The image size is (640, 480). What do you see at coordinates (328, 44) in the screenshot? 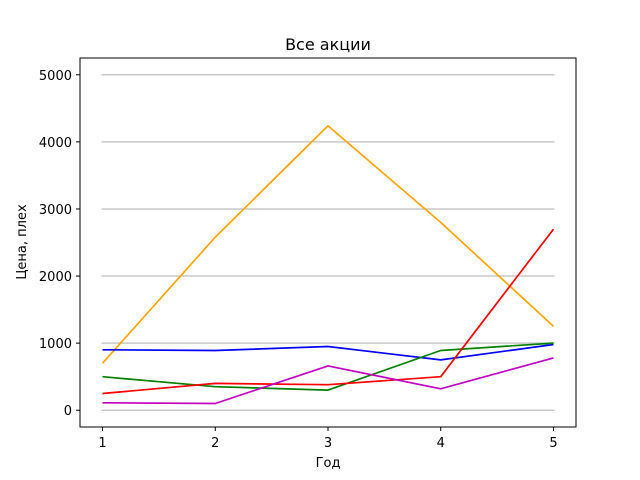
I see `chart-title: Все акции` at bounding box center [328, 44].